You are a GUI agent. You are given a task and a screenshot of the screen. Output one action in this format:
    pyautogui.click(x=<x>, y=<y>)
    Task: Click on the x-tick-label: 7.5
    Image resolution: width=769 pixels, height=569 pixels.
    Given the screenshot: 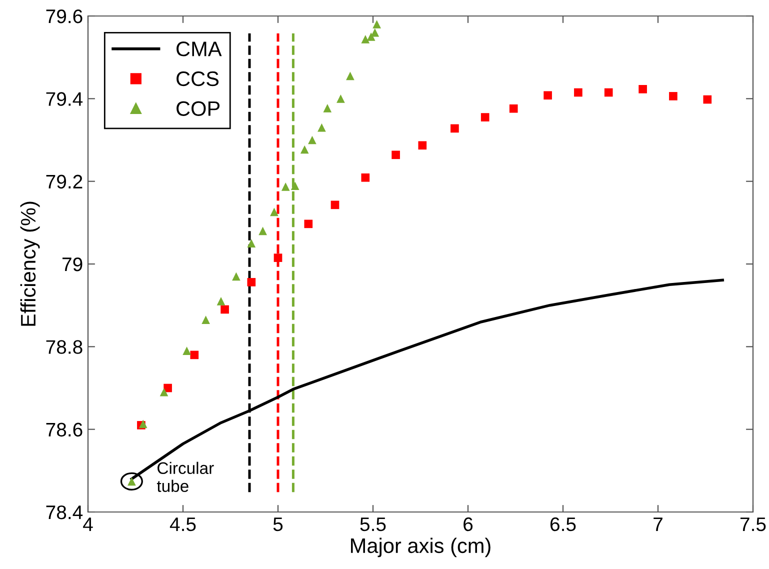 What is the action you would take?
    pyautogui.click(x=753, y=525)
    